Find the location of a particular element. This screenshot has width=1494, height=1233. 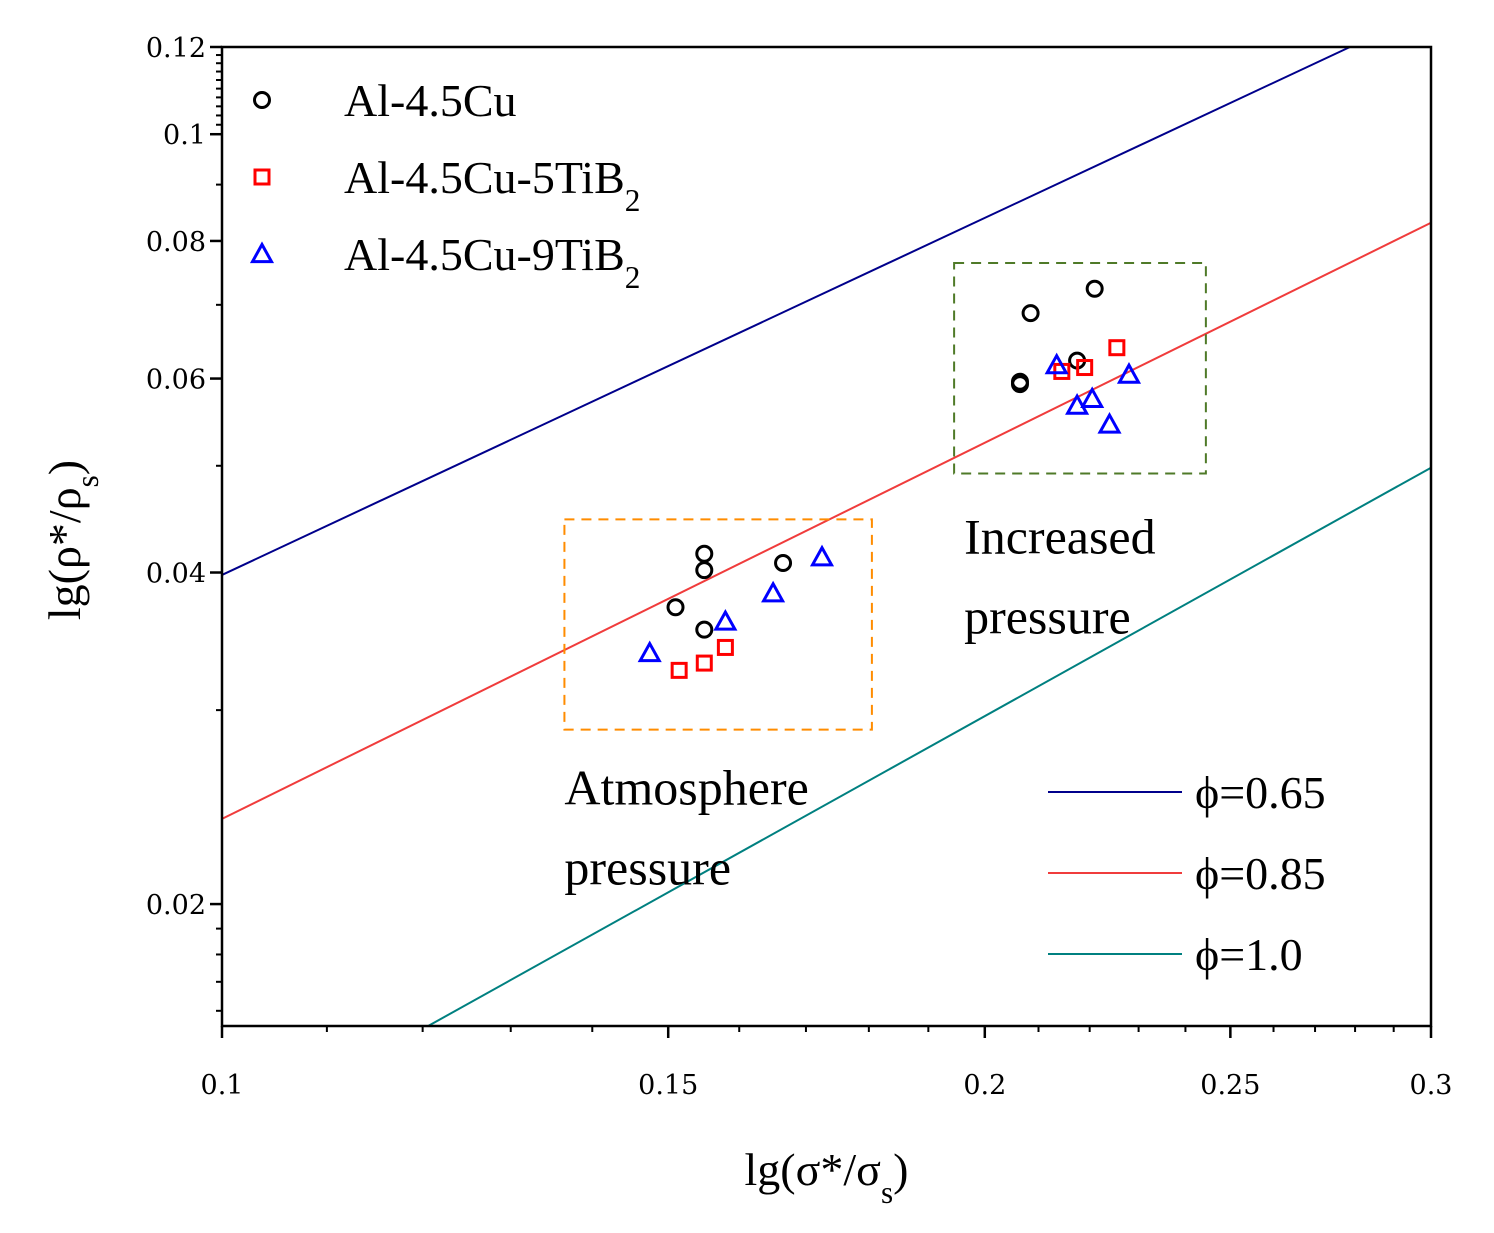

legend-label-1: Al-4.5Cu-5TiB2 is located at coordinates (492, 185).